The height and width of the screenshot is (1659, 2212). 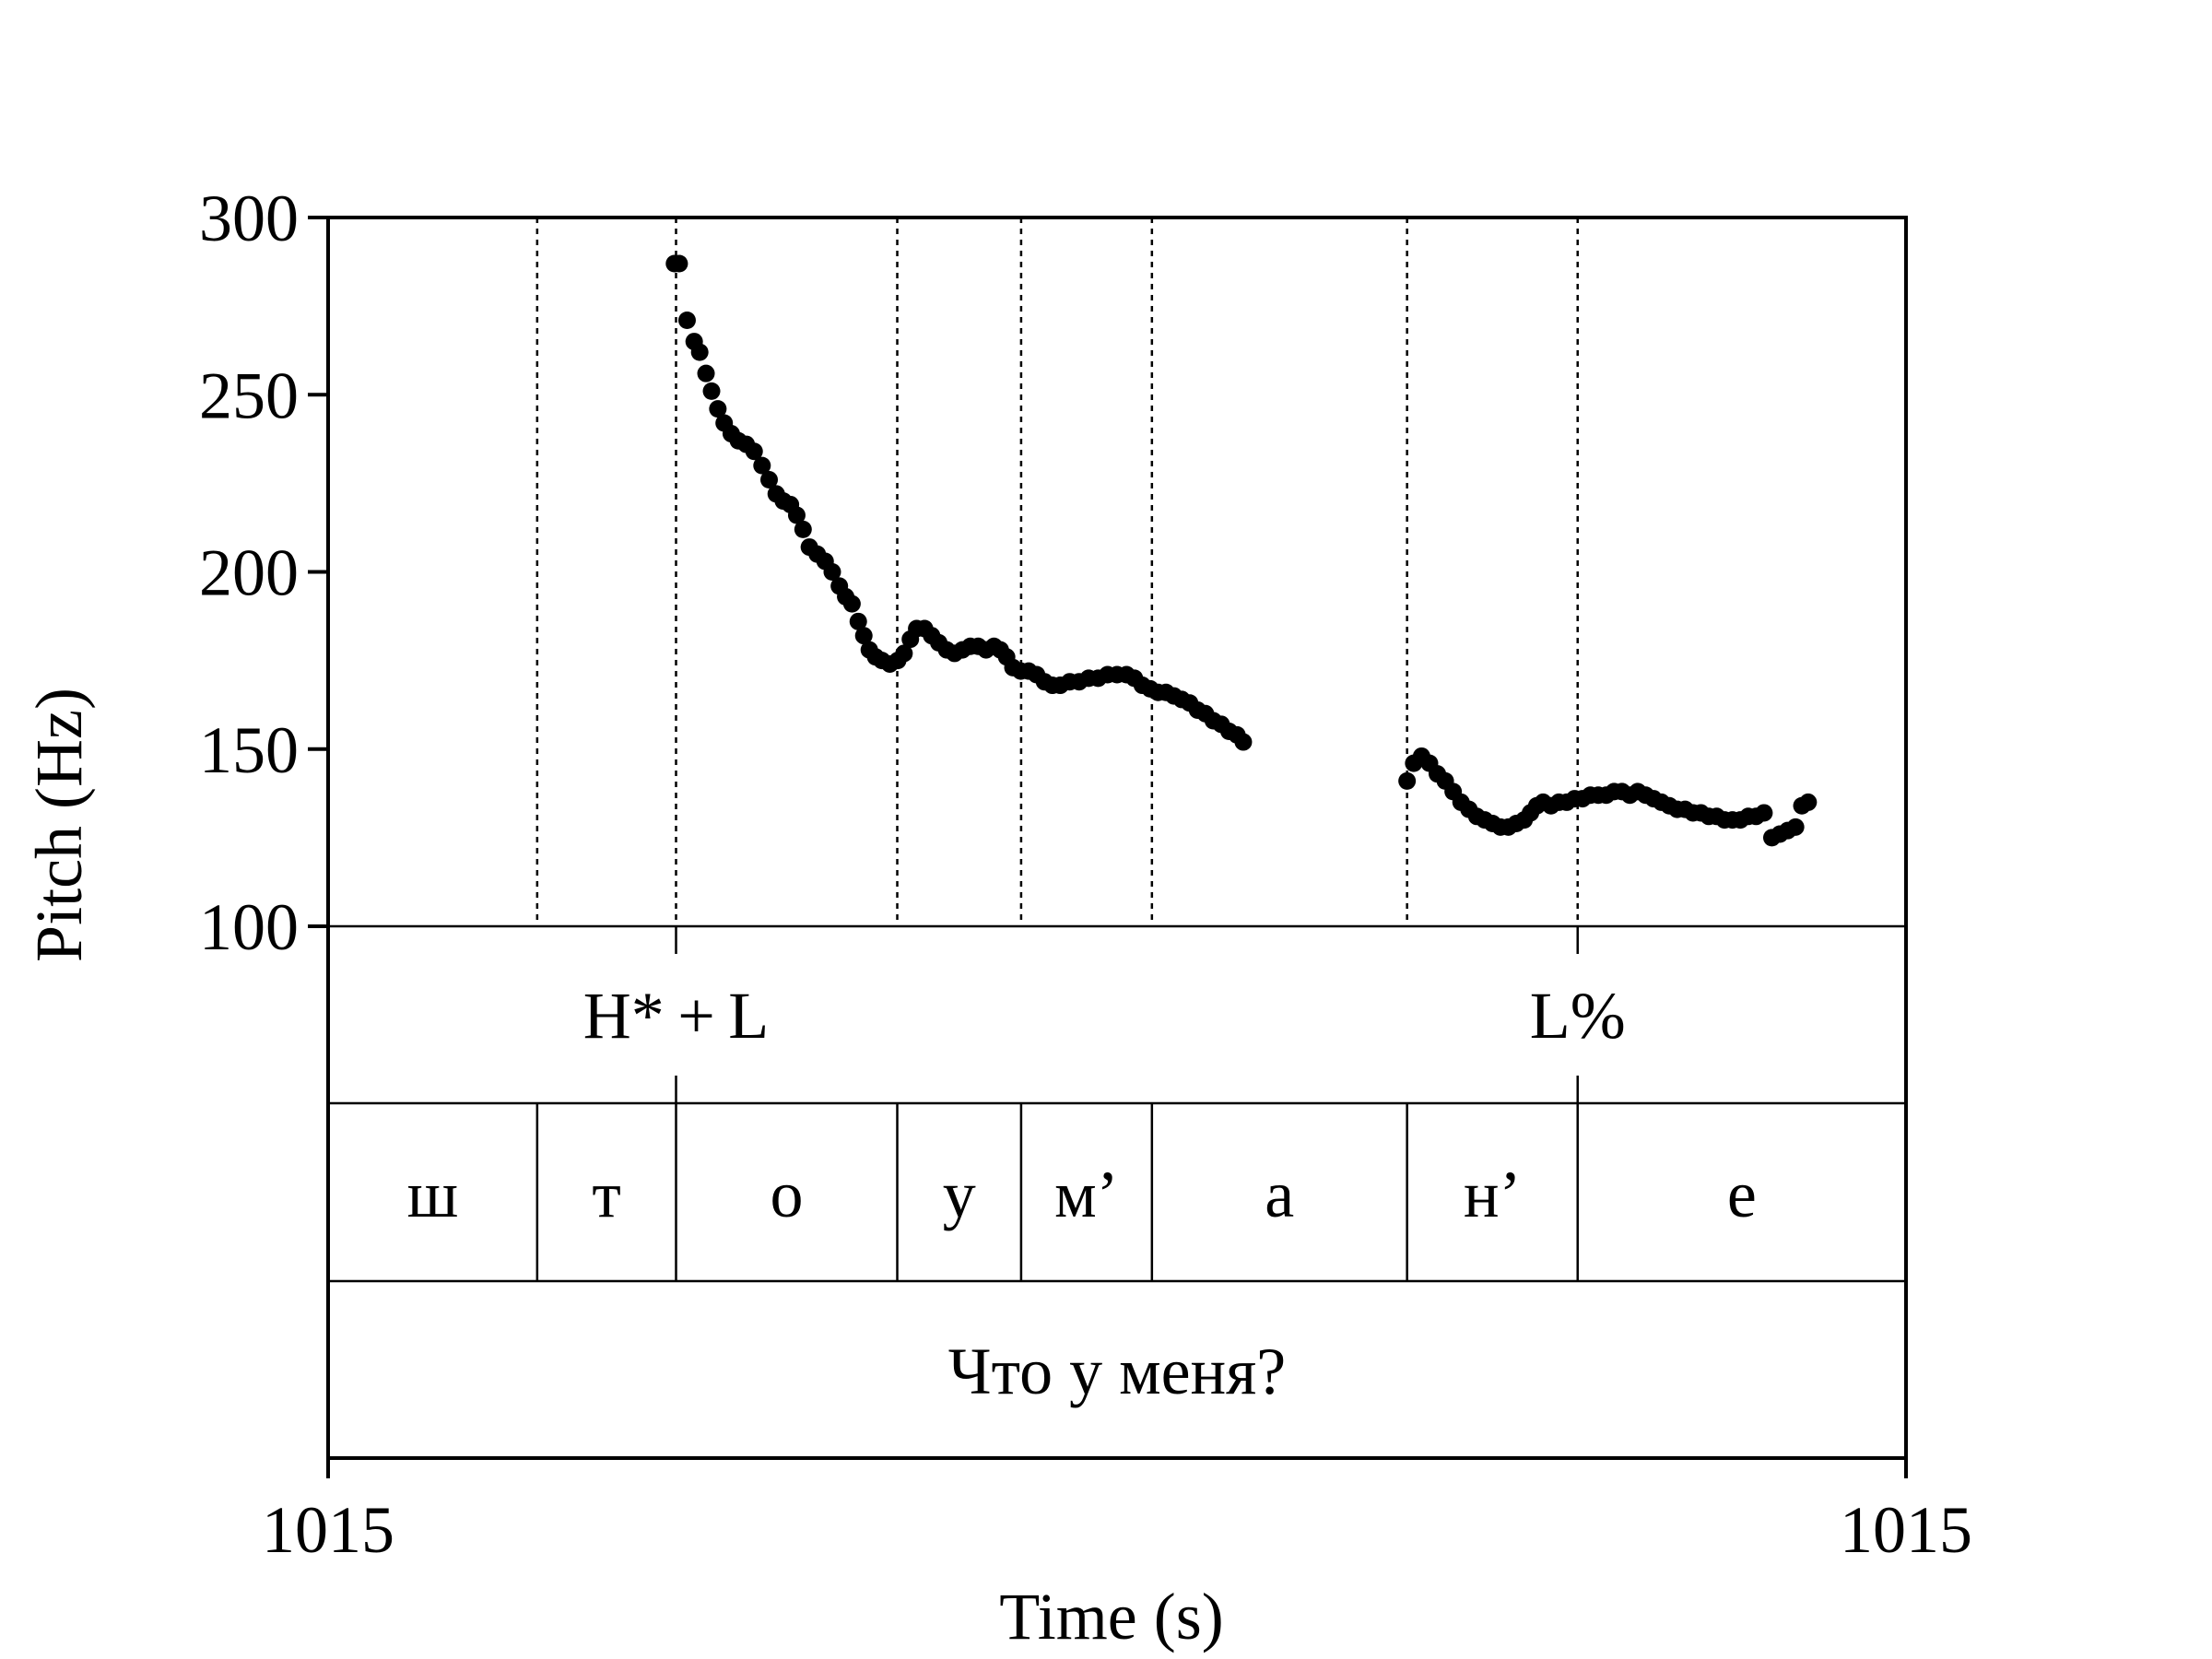 What do you see at coordinates (249, 927) in the screenshot?
I see `y-tick-label: 100` at bounding box center [249, 927].